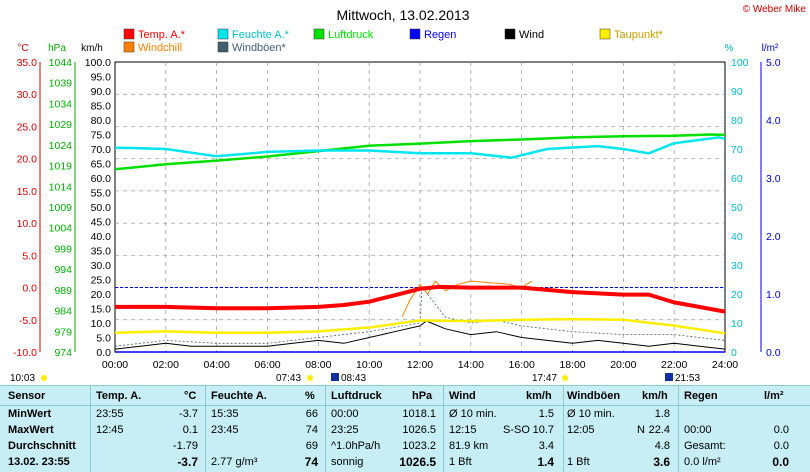 This screenshot has height=472, width=810. Describe the element at coordinates (420, 365) in the screenshot. I see `tick-time: 12:00` at that location.